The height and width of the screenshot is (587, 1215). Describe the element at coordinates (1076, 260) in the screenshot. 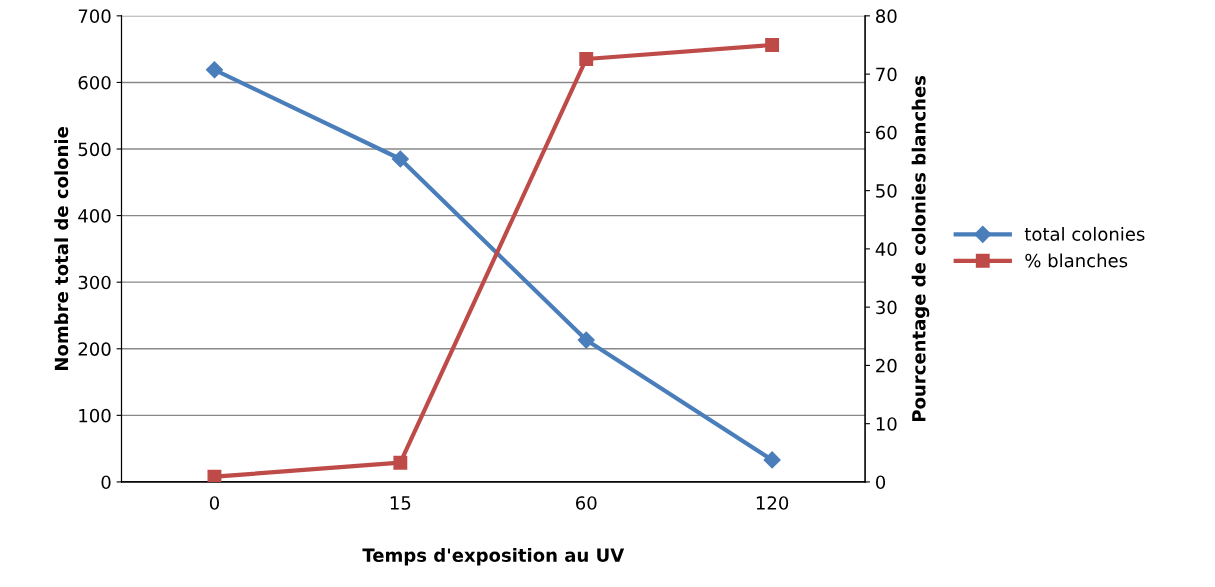

I see `legend-label: % blanches` at that location.